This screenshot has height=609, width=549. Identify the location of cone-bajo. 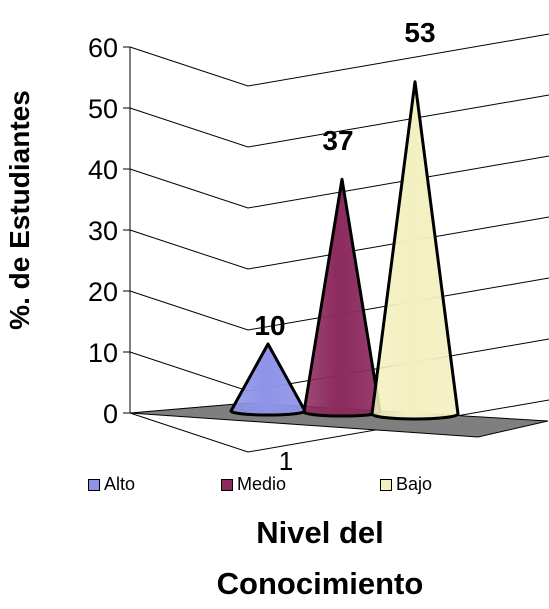
(415, 250).